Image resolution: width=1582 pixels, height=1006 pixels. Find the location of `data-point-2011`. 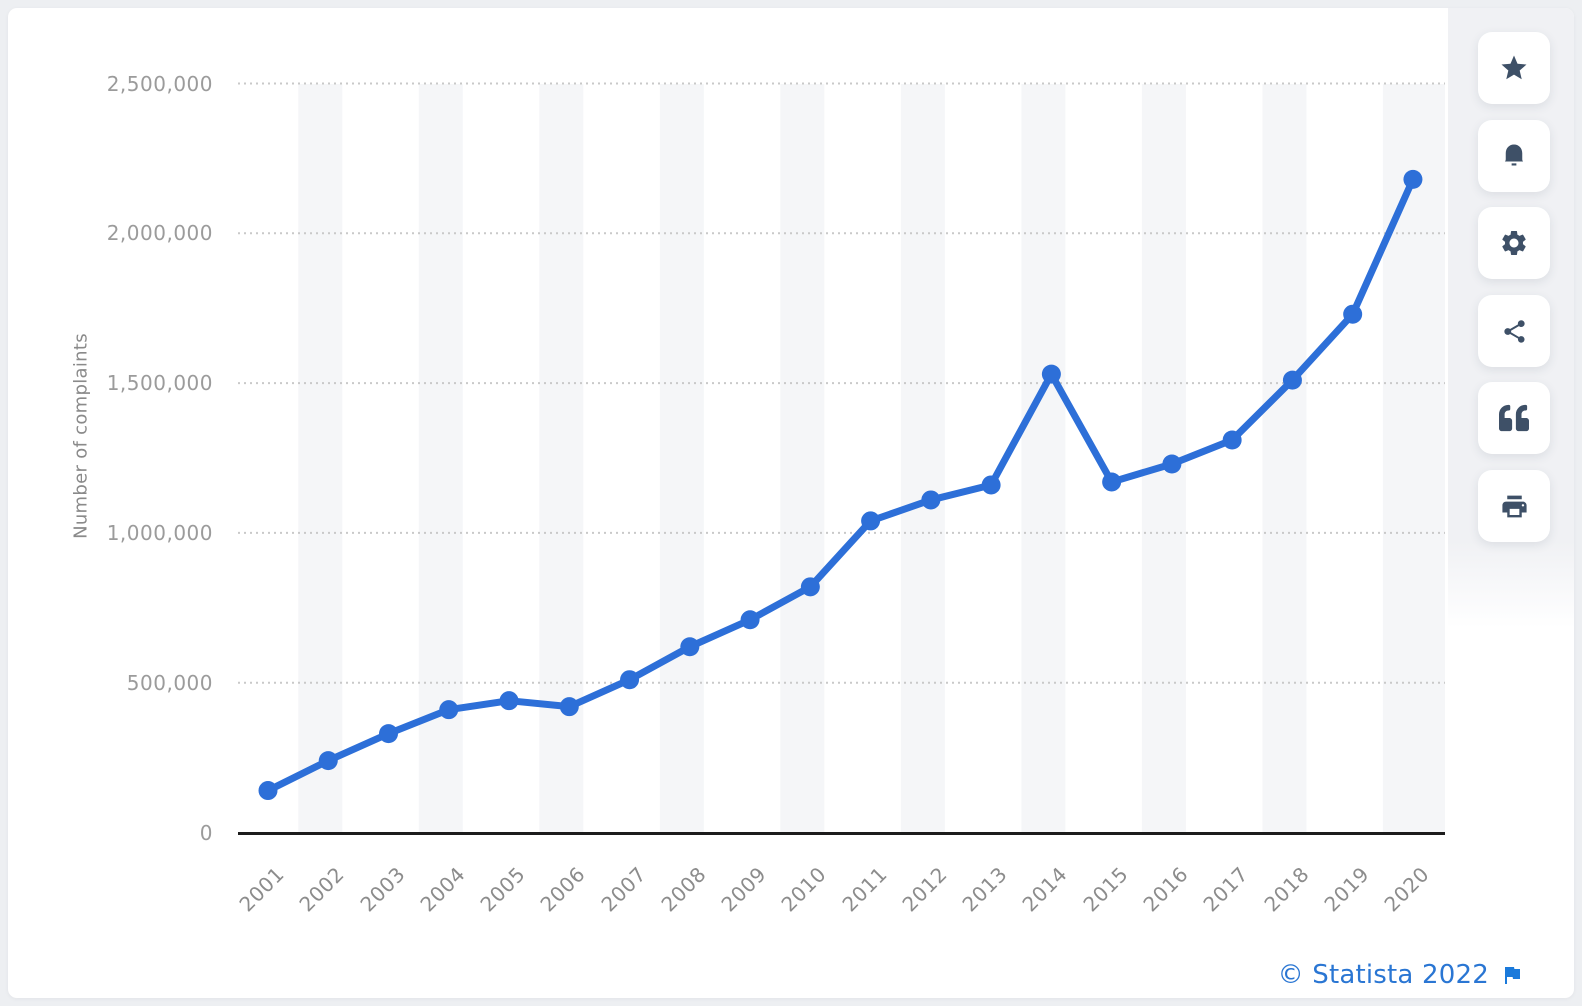

data-point-2011 is located at coordinates (871, 521).